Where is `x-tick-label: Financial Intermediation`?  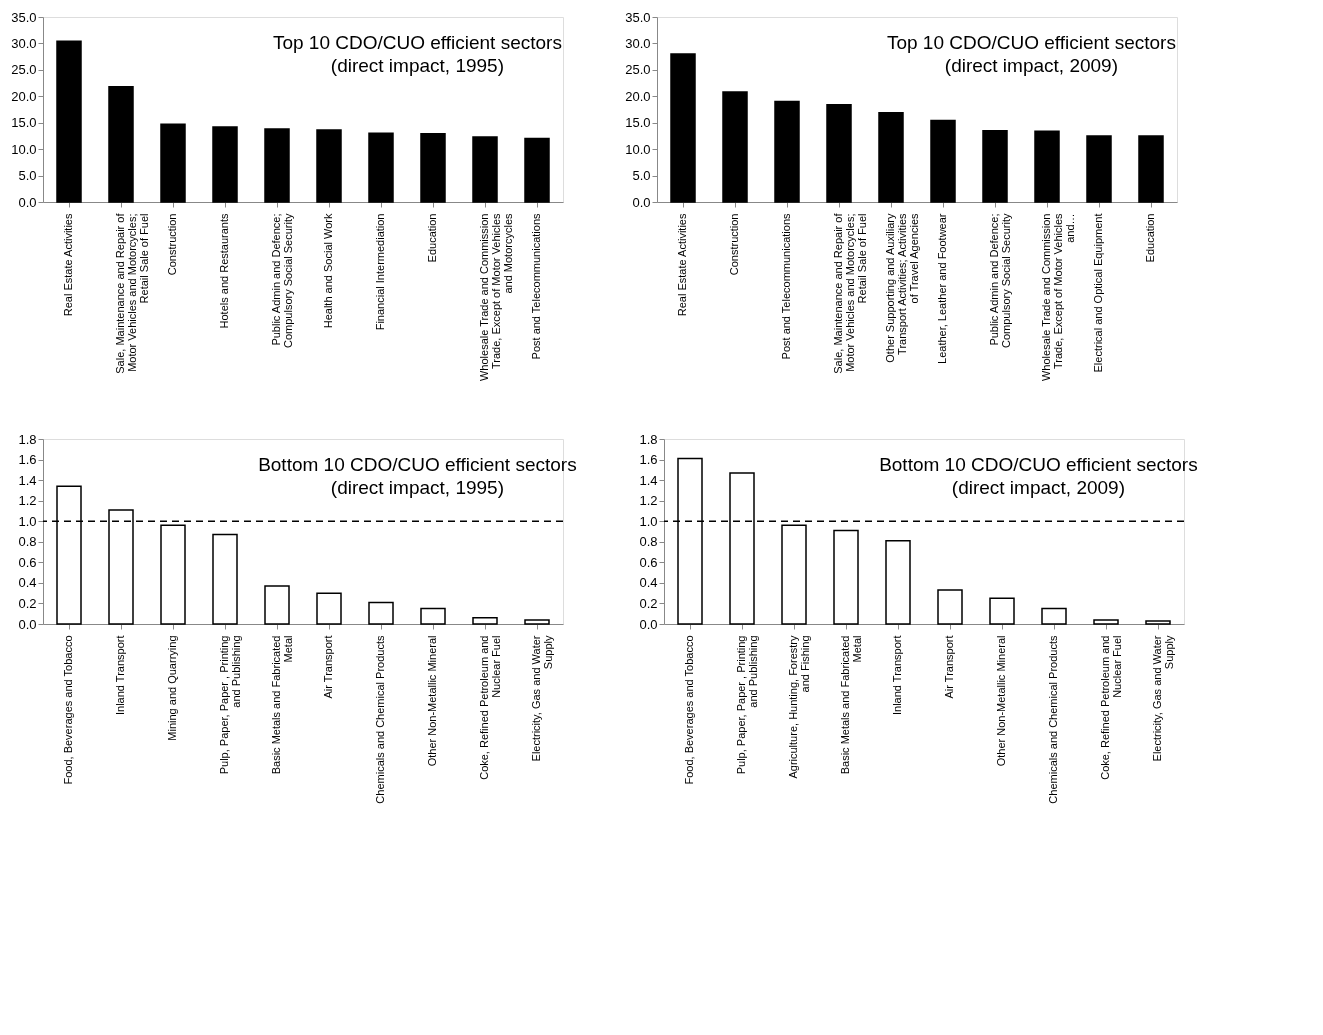 x-tick-label: Financial Intermediation is located at coordinates (380, 272).